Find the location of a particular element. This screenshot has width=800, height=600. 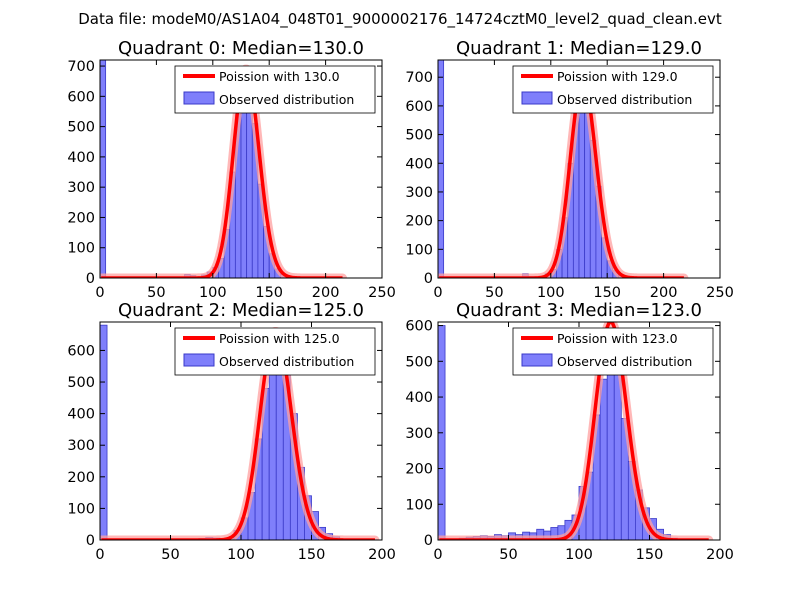

quadrant-3-legend-poisson-label: Poission with 123.0 is located at coordinates (617, 338).